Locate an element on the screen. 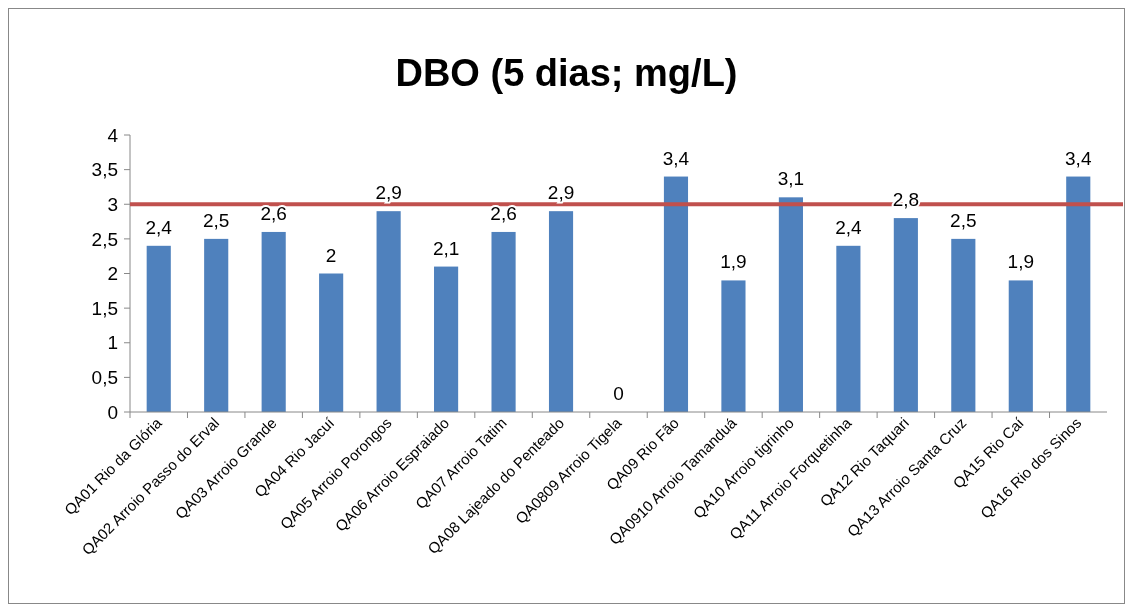  y-tick-label: 1,5 is located at coordinates (104, 308).